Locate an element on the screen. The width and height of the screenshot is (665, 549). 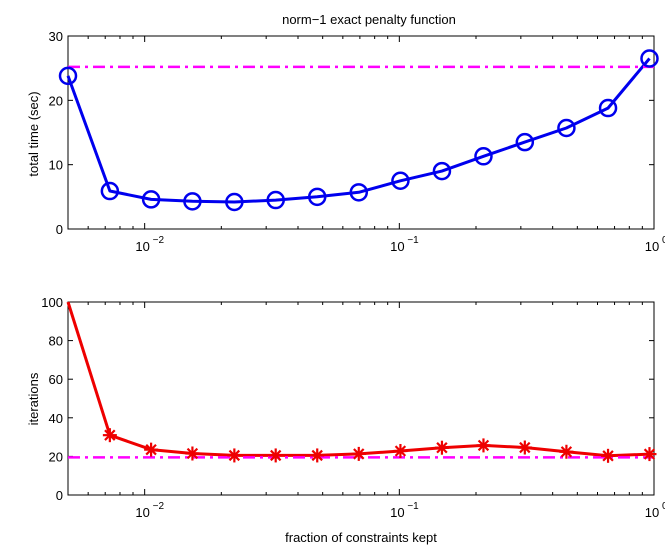
top-chart-ytick-label: 0 is located at coordinates (59, 229).